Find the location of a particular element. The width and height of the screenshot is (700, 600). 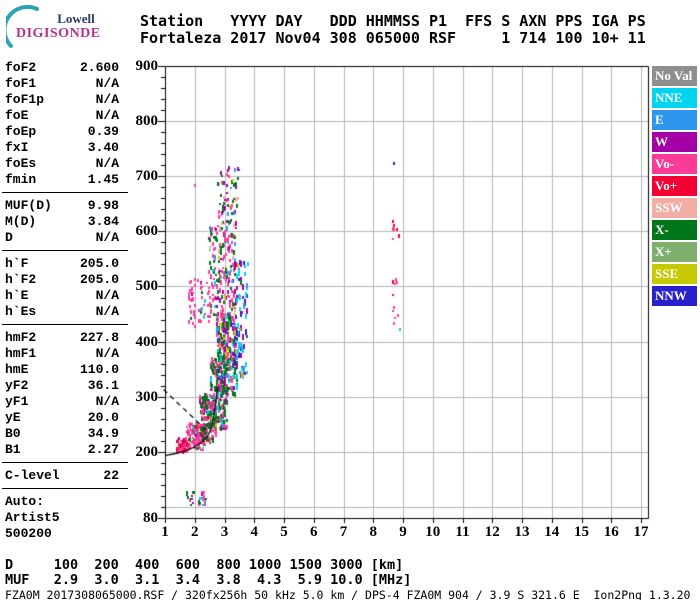

x-tick-label: 11 is located at coordinates (462, 532).